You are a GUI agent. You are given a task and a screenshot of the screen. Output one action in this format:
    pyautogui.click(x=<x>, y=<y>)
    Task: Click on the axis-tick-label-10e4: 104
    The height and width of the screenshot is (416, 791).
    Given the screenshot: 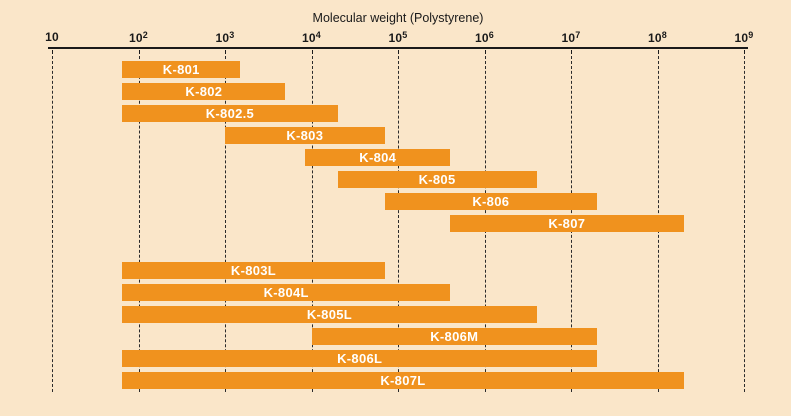 What is the action you would take?
    pyautogui.click(x=311, y=37)
    